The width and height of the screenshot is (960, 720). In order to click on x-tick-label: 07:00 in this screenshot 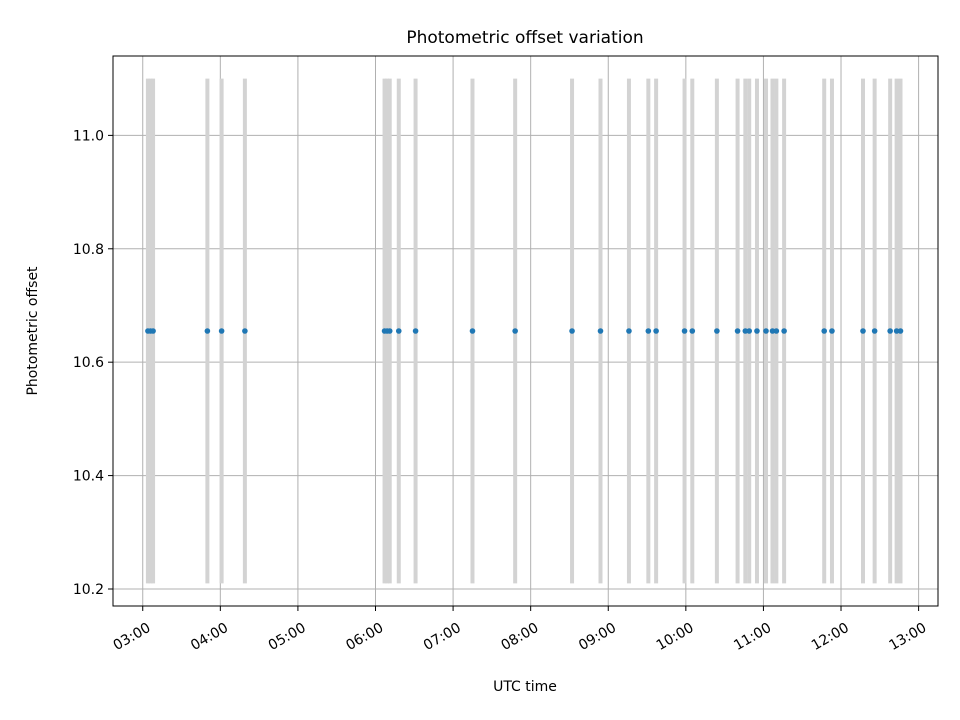, I will do `click(442, 637)`.